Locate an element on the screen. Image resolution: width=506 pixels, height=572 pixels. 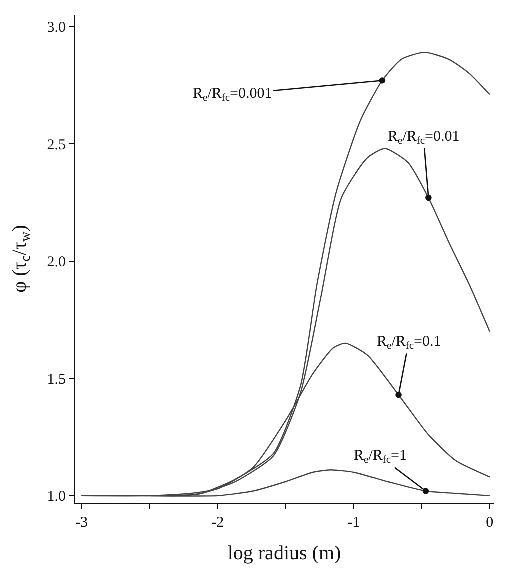
y-tick-label: 2.0 is located at coordinates (56, 262).